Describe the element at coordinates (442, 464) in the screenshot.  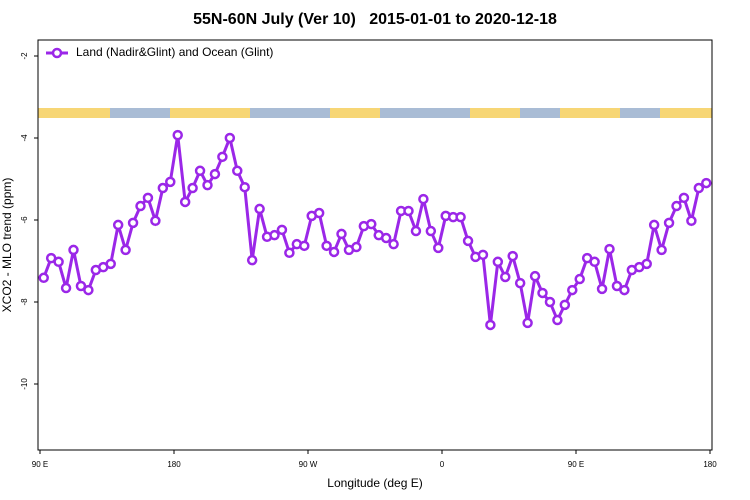
I see `x-tick-label: 0` at that location.